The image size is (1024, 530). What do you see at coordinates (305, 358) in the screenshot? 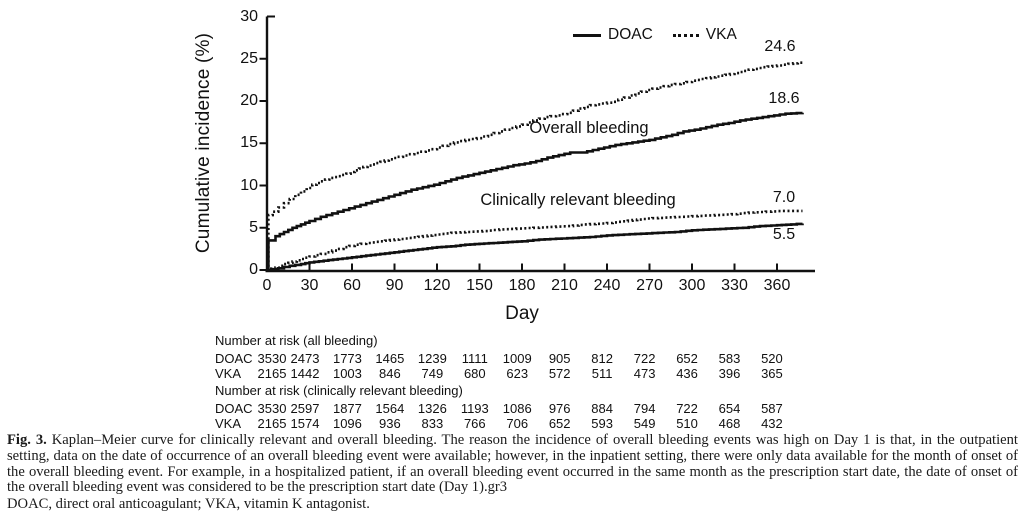
I see `risk-value: 2473` at bounding box center [305, 358].